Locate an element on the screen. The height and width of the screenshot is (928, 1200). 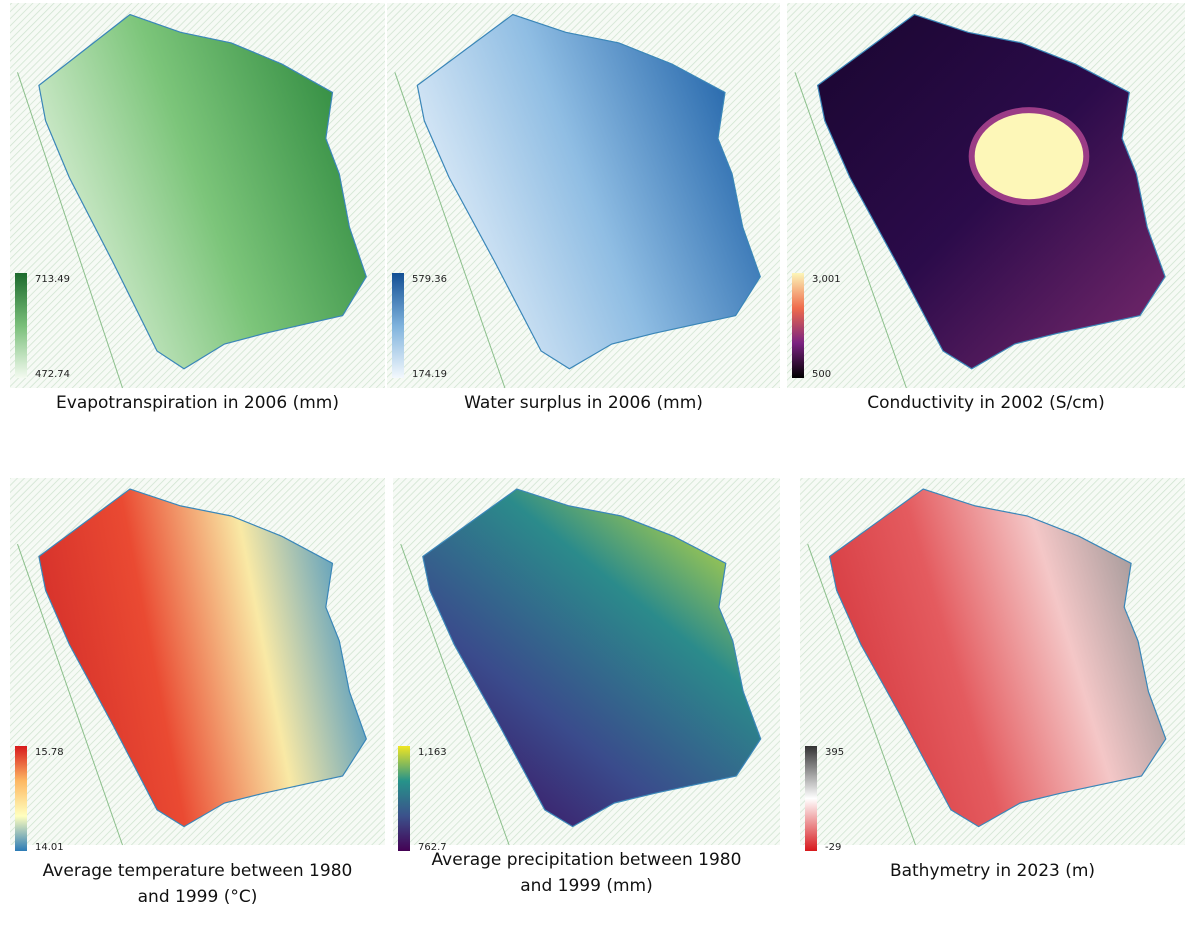
map-panel: 395 -29 Bathymetry in 2023 (m) is located at coordinates (992, 679).